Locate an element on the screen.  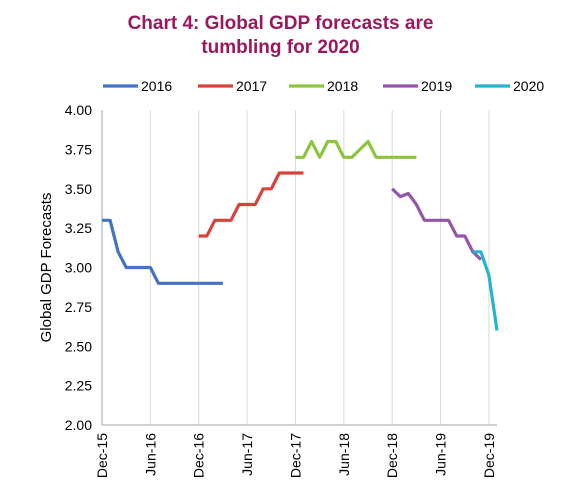
legend-label: 2017 is located at coordinates (251, 86).